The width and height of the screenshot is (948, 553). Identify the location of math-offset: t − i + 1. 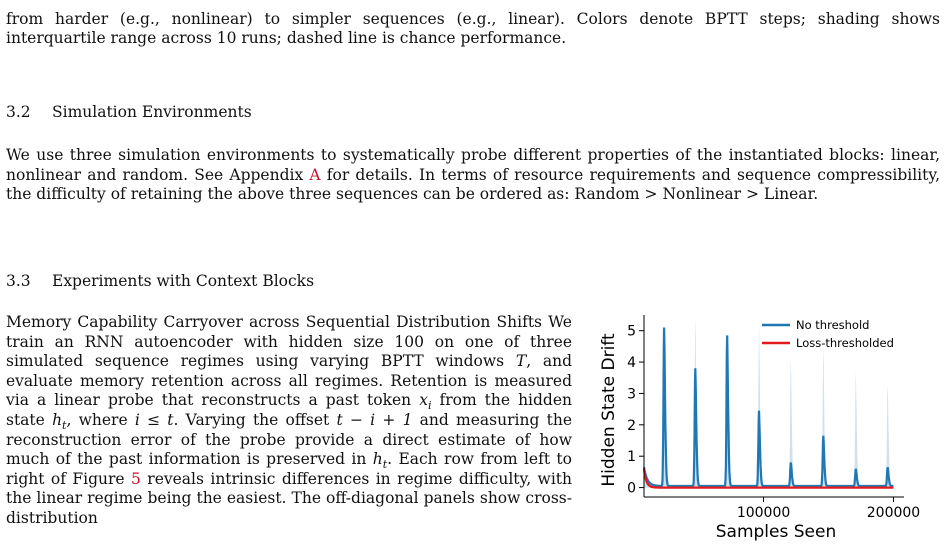
(374, 419).